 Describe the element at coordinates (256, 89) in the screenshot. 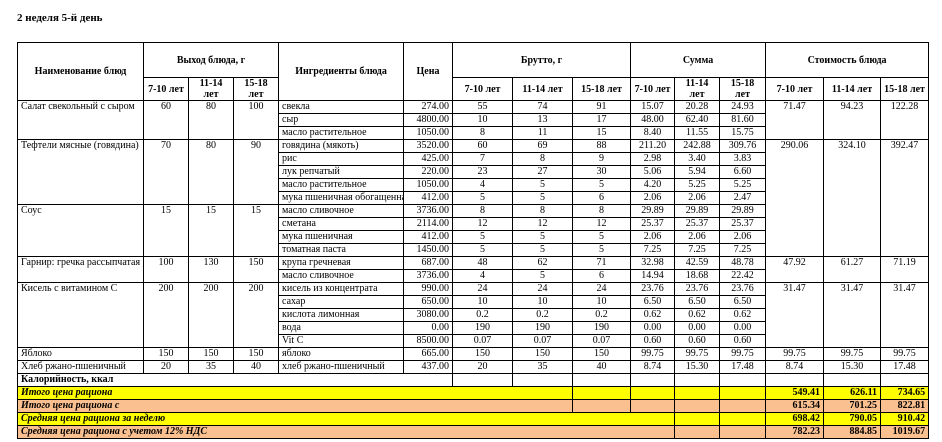

I see `header-yield-age-2: 15-18 лет` at that location.